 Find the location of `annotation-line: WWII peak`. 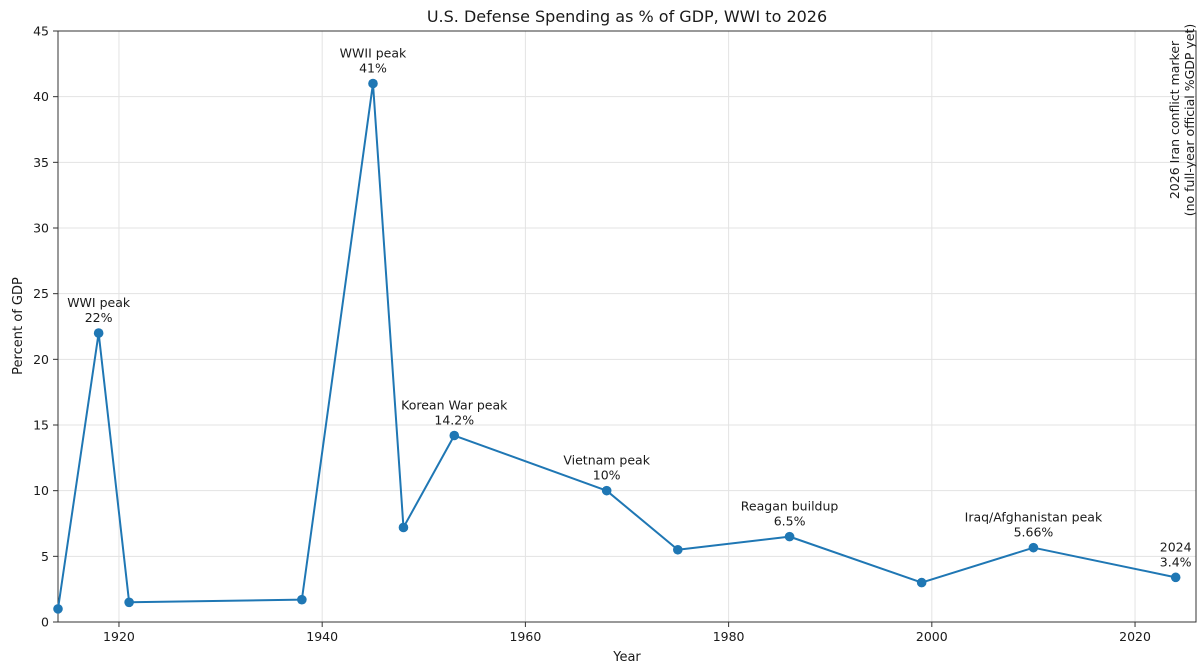

annotation-line: WWII peak is located at coordinates (373, 53).